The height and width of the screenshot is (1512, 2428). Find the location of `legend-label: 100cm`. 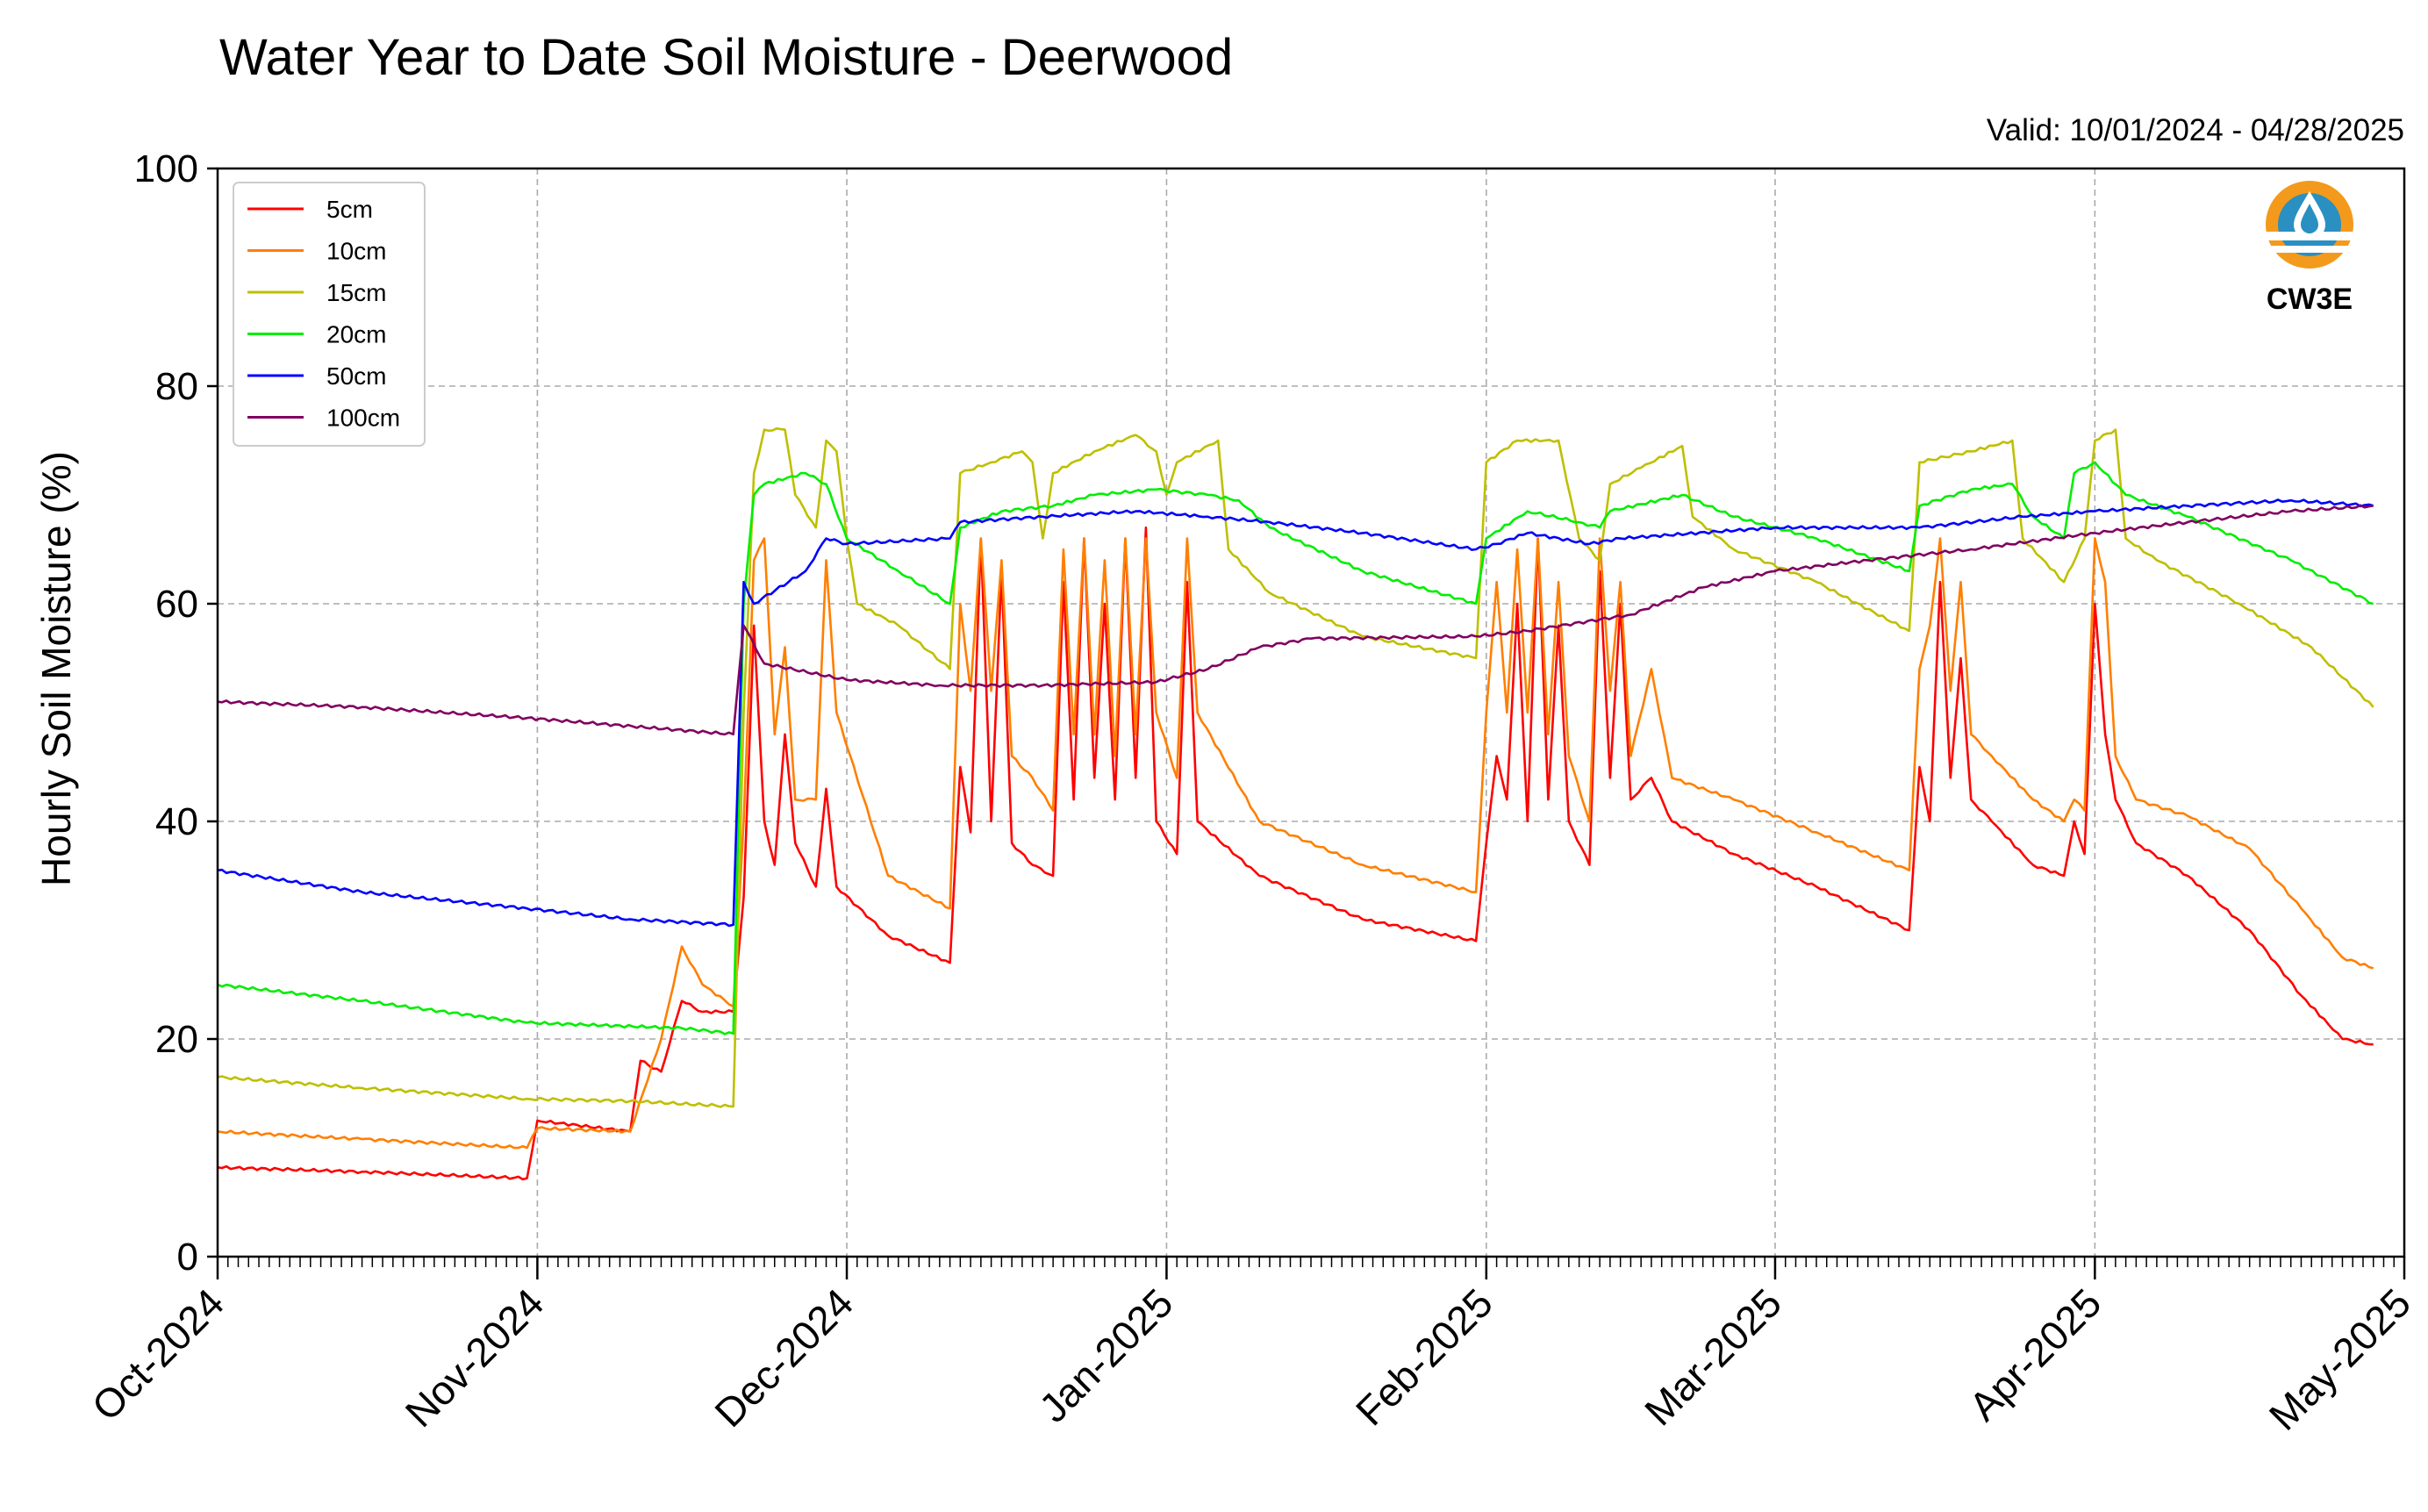

legend-label: 100cm is located at coordinates (363, 419).